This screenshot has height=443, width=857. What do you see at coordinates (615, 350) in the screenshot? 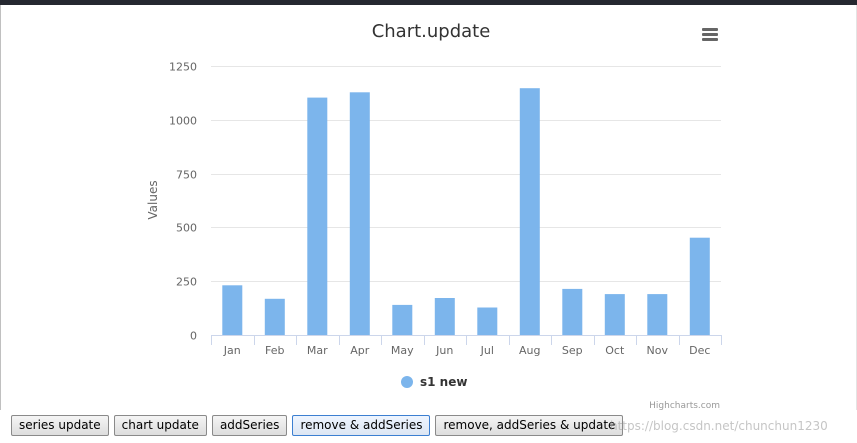
I see `x-tick-label: Oct` at bounding box center [615, 350].